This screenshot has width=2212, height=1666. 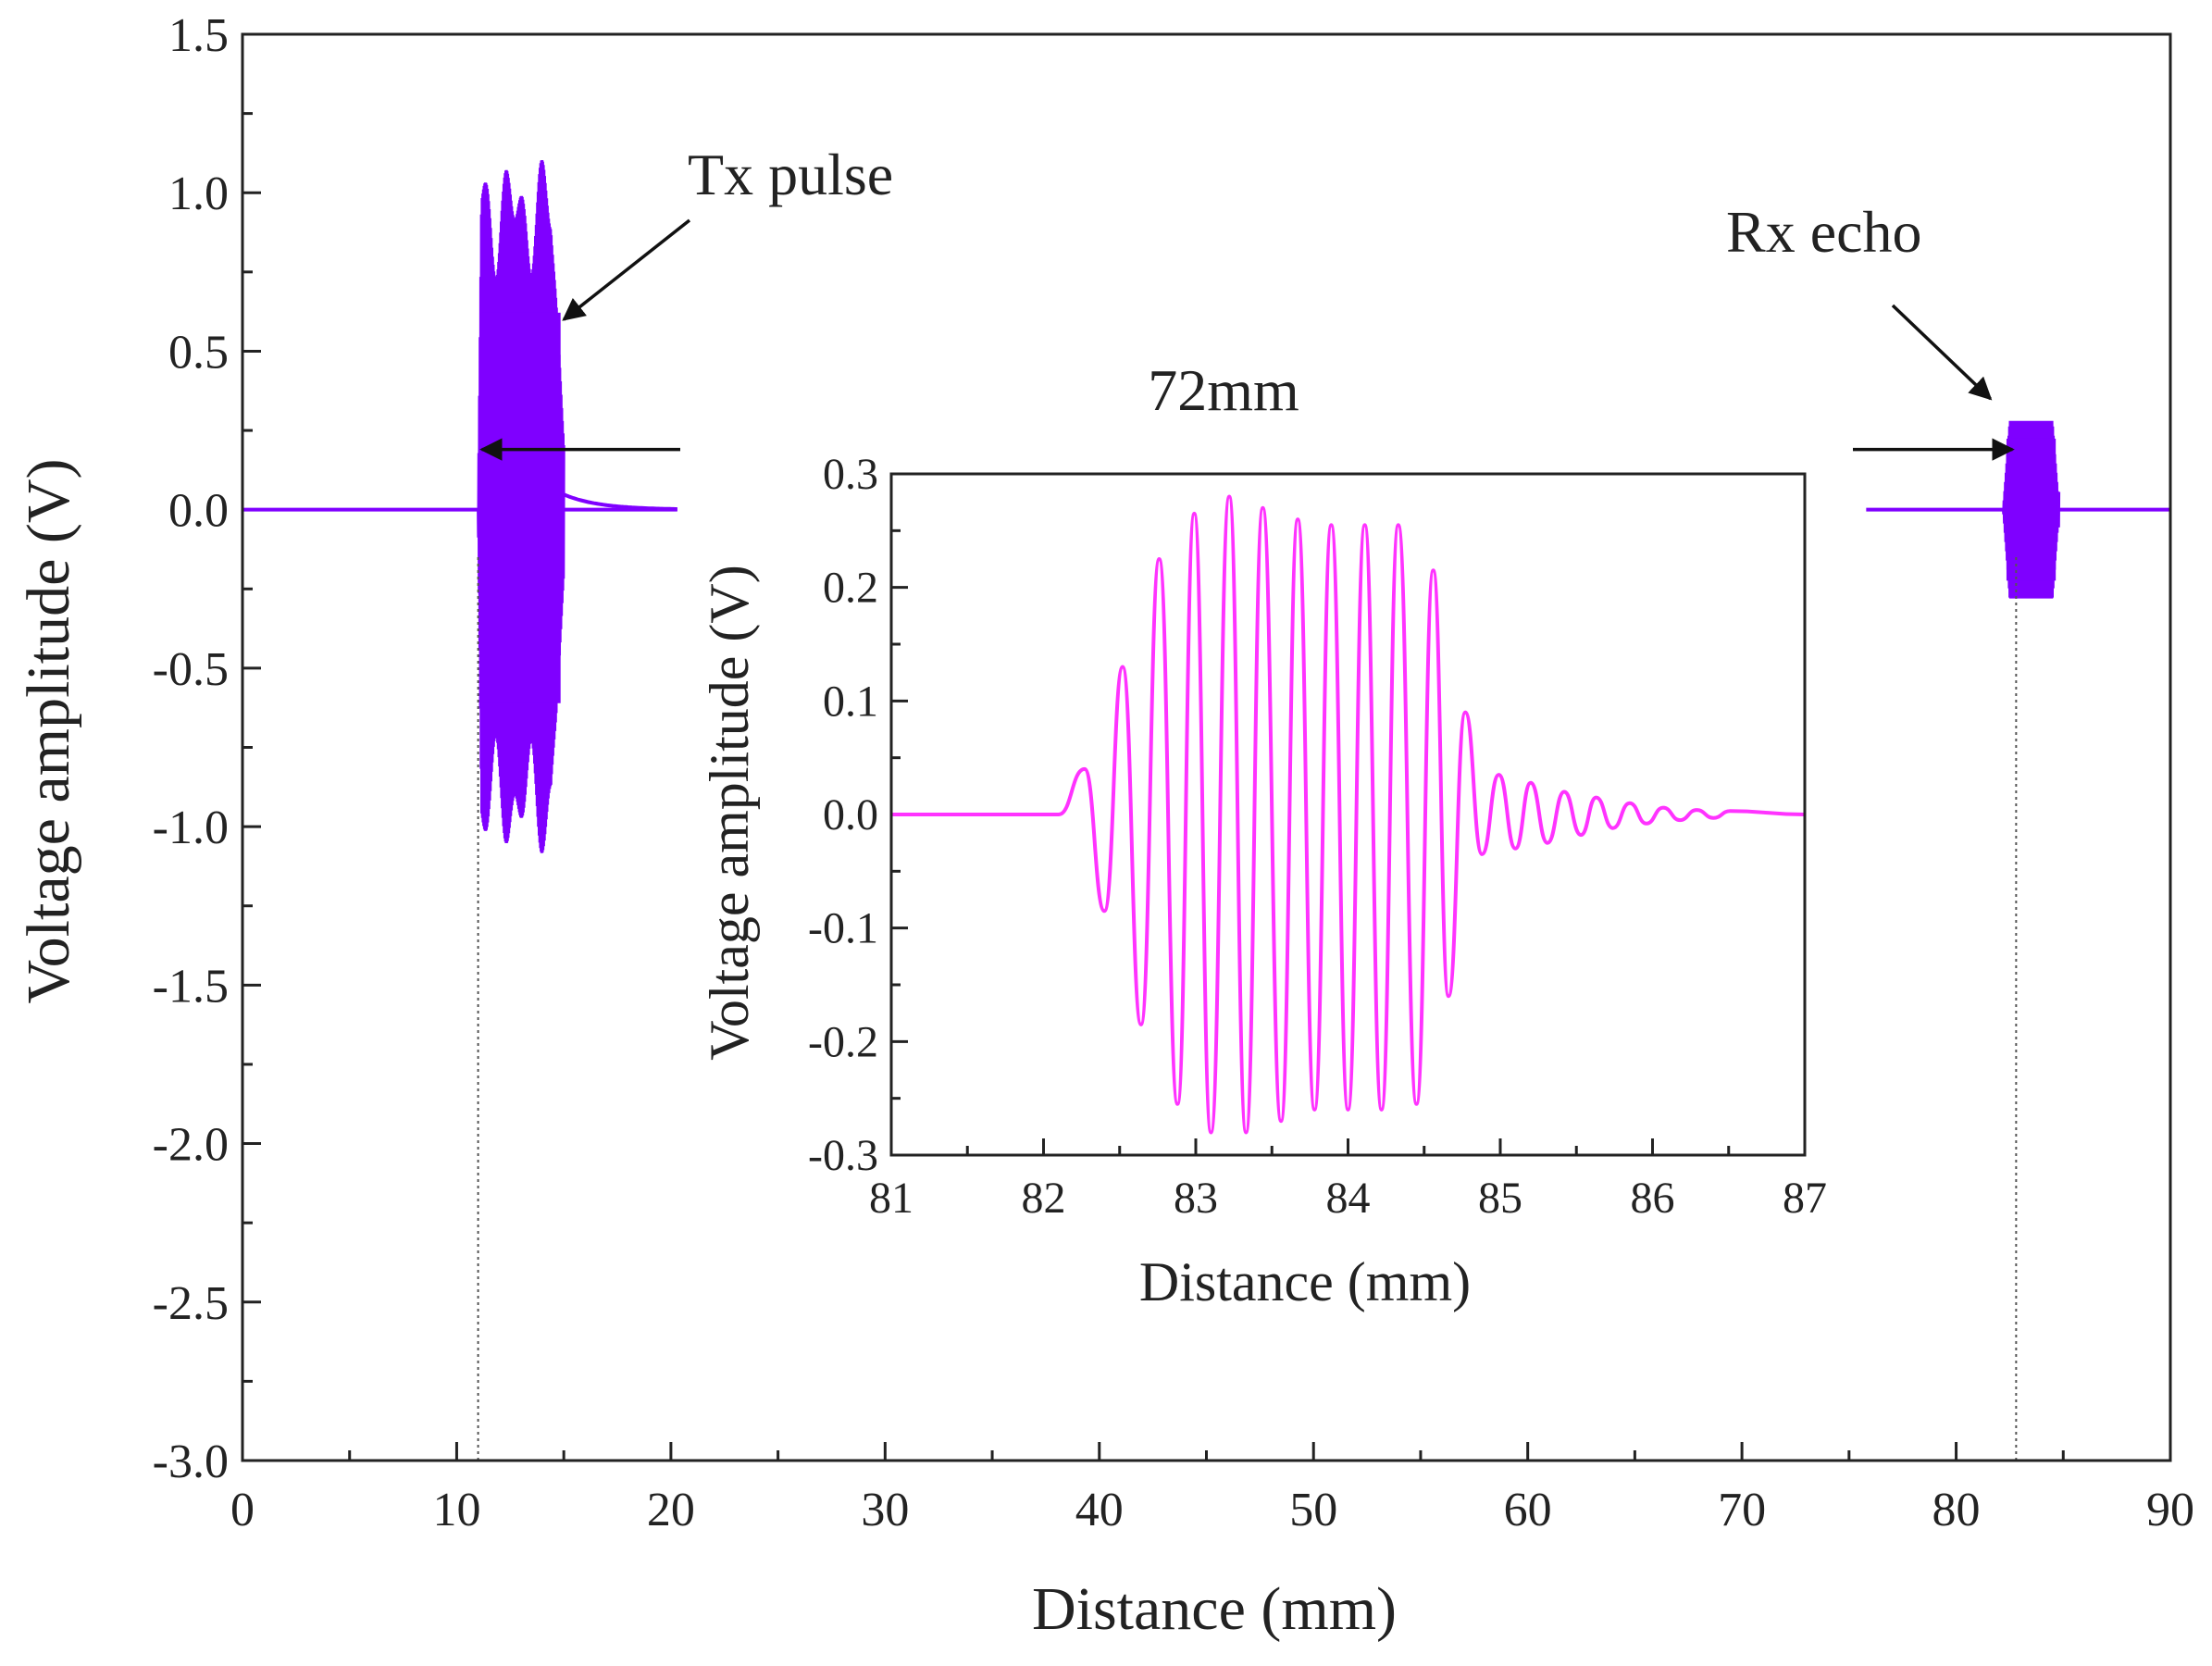 What do you see at coordinates (1653, 1198) in the screenshot?
I see `inset-x-tick-label: 86` at bounding box center [1653, 1198].